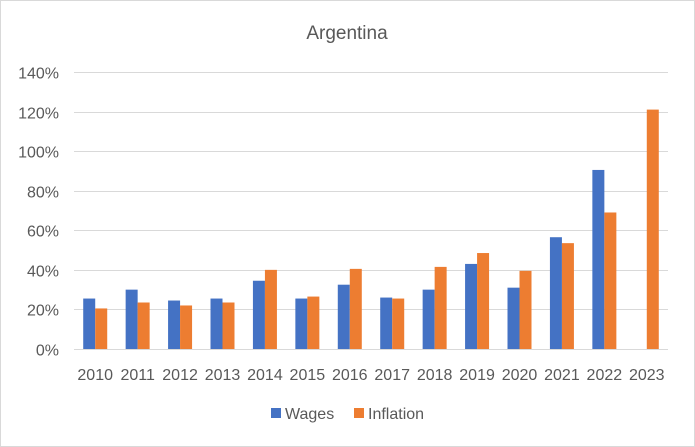  What do you see at coordinates (562, 375) in the screenshot?
I see `x-tick-label: 2021` at bounding box center [562, 375].